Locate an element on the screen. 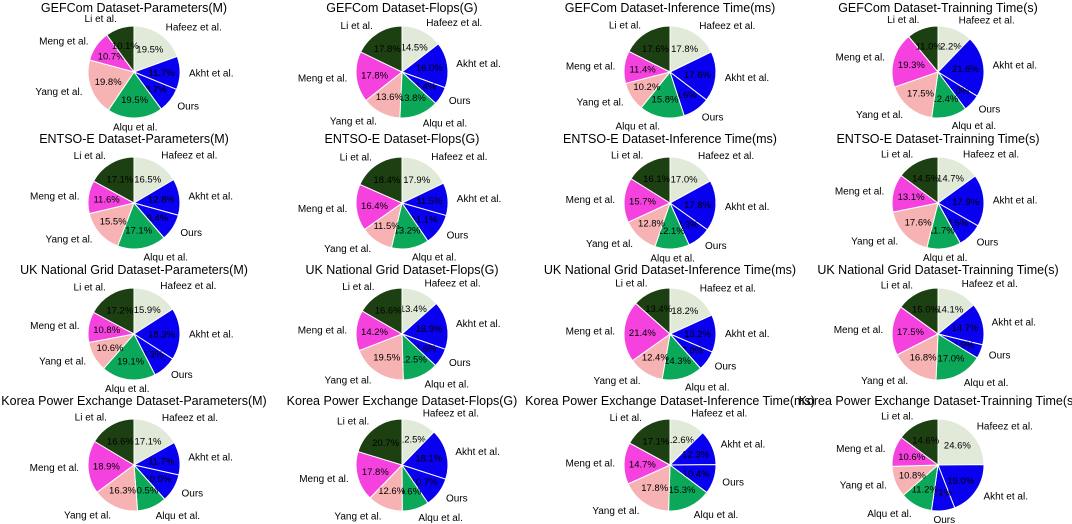 This screenshot has width=1072, height=524. slice-percent-label: 11.1% is located at coordinates (424, 220).